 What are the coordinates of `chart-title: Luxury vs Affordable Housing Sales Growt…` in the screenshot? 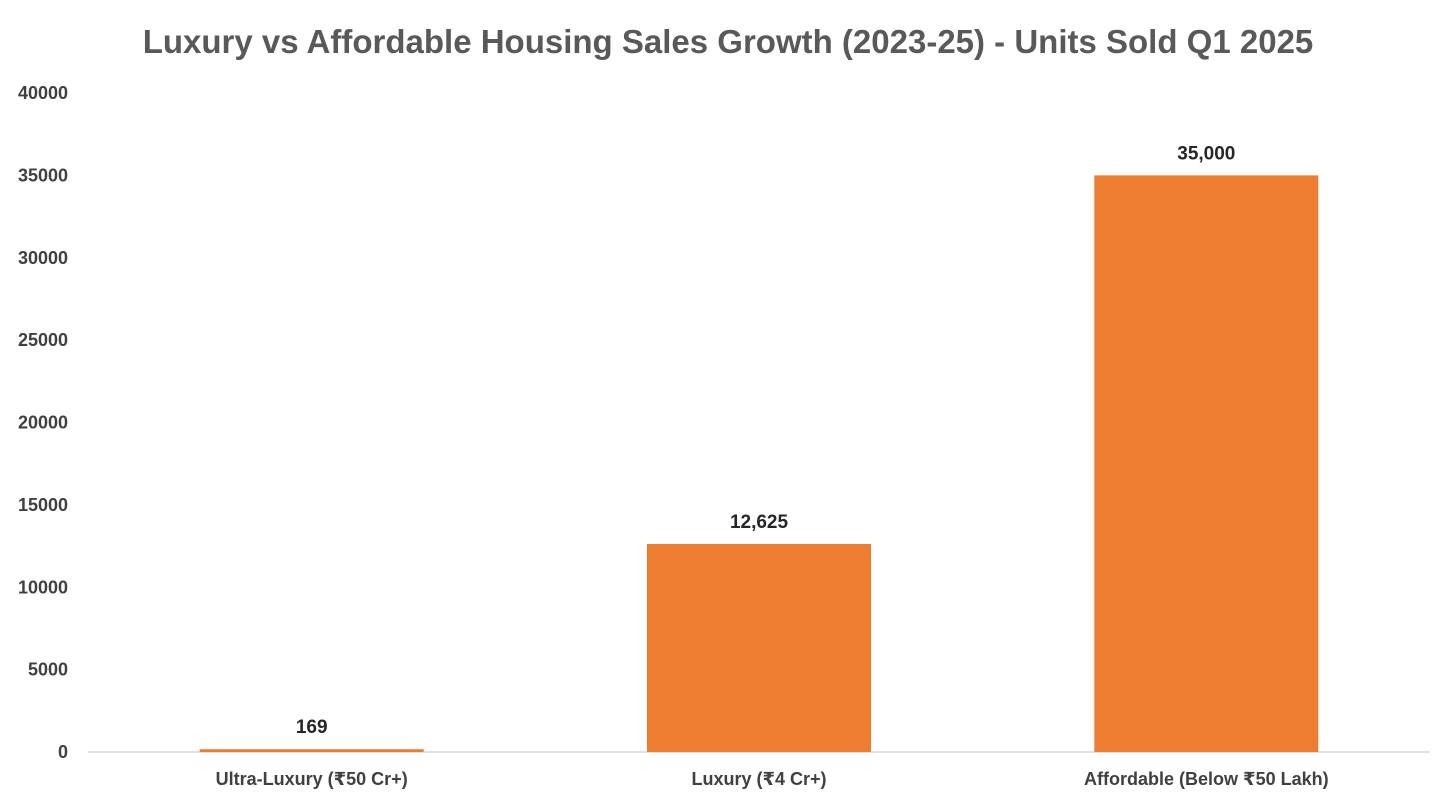 It's located at (728, 41).